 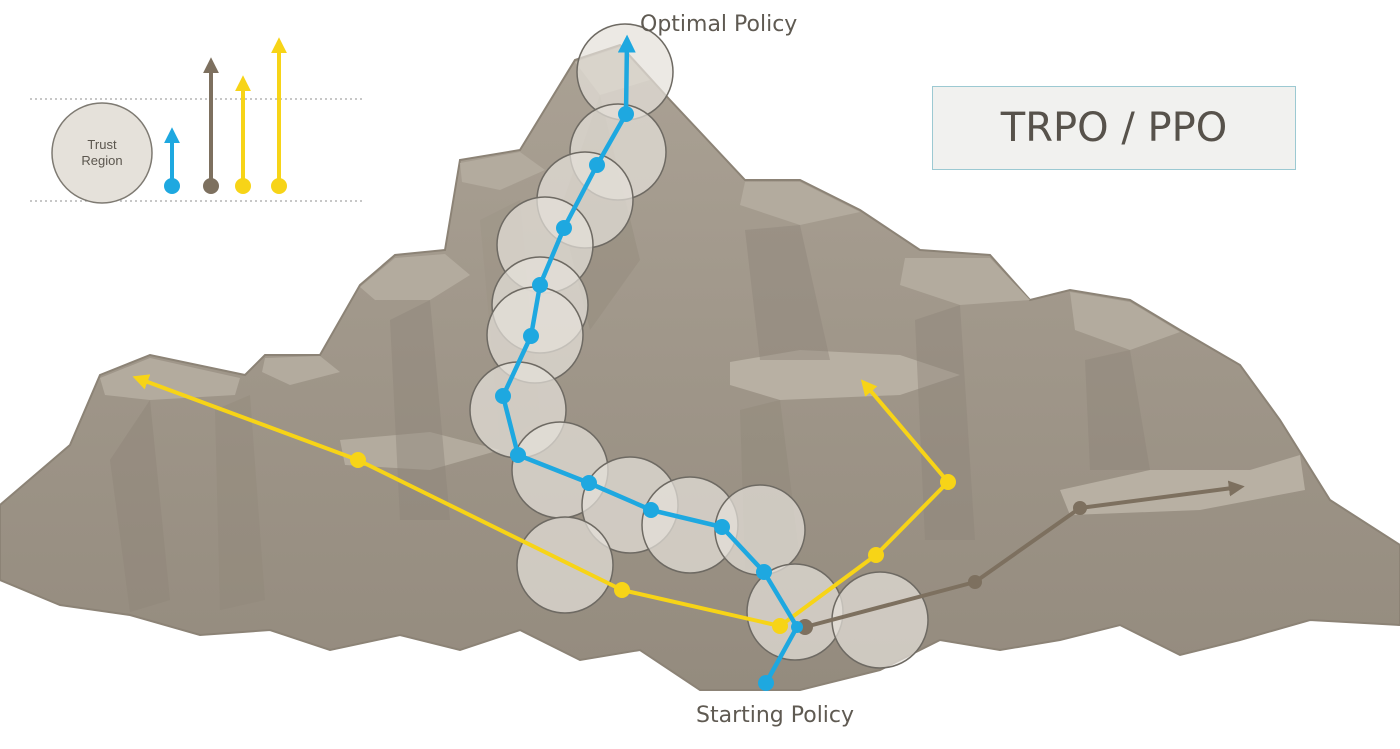 What do you see at coordinates (243, 134) in the screenshot?
I see `legend-arrow-yellow-medium` at bounding box center [243, 134].